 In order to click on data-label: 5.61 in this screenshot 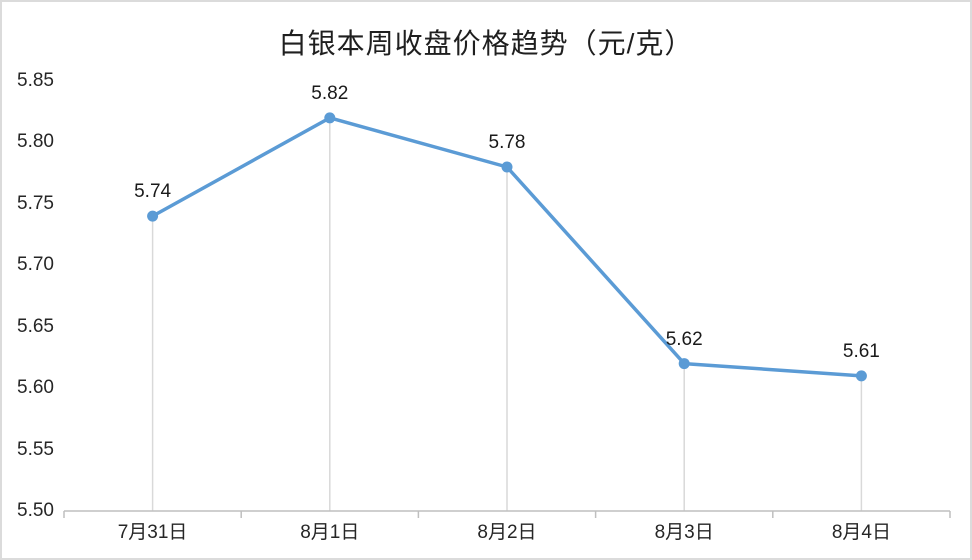, I will do `click(861, 351)`.